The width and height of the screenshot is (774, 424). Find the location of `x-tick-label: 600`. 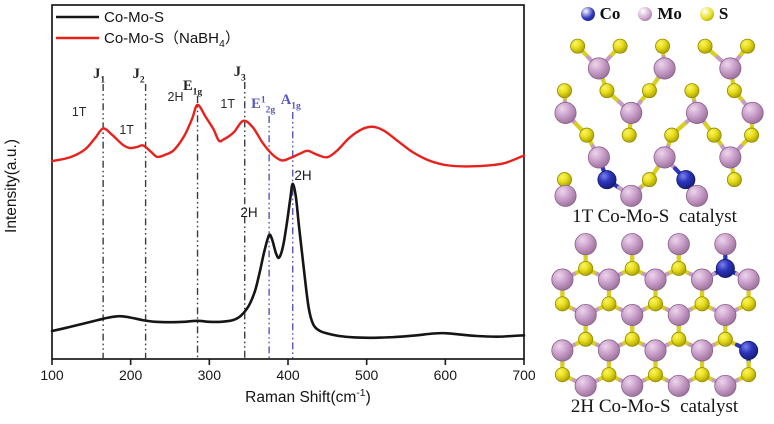

x-tick-label: 600 is located at coordinates (446, 375).